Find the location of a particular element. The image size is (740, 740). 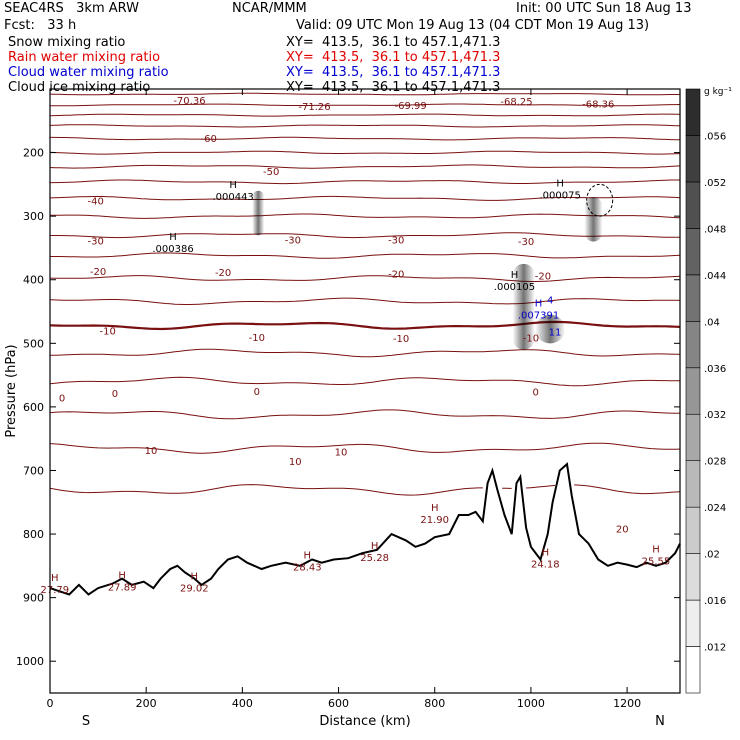

snow-shading is located at coordinates (433, 266).